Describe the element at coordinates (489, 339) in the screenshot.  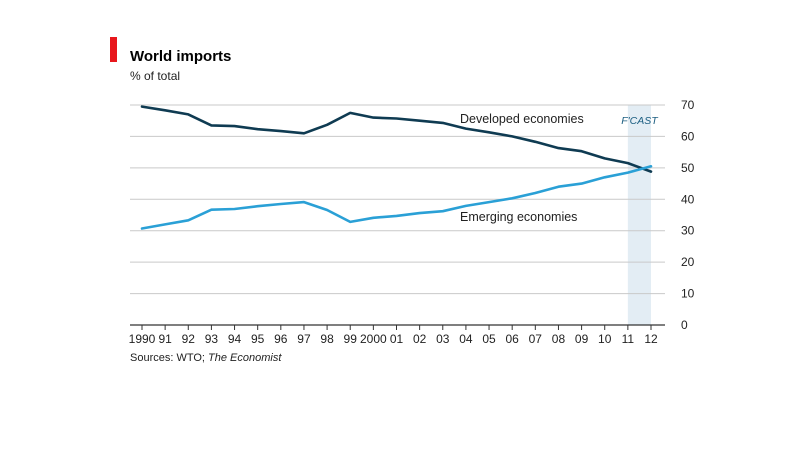
I see `x-tick-label: 05` at that location.